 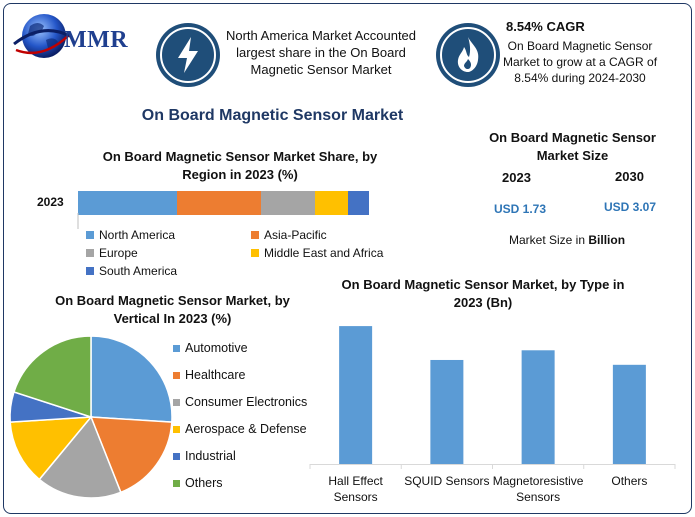 I want to click on main-title: On Board Magnetic Sensor Market, so click(x=272, y=115).